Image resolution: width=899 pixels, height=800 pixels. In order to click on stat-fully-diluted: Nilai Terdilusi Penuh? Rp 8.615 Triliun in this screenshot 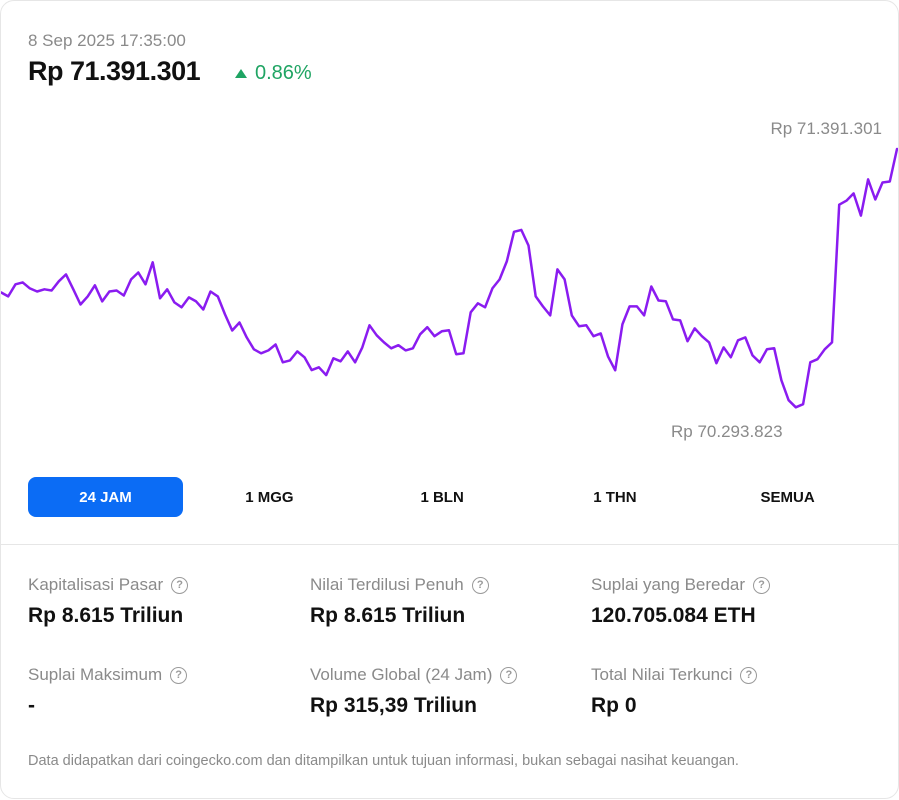, I will do `click(445, 601)`.